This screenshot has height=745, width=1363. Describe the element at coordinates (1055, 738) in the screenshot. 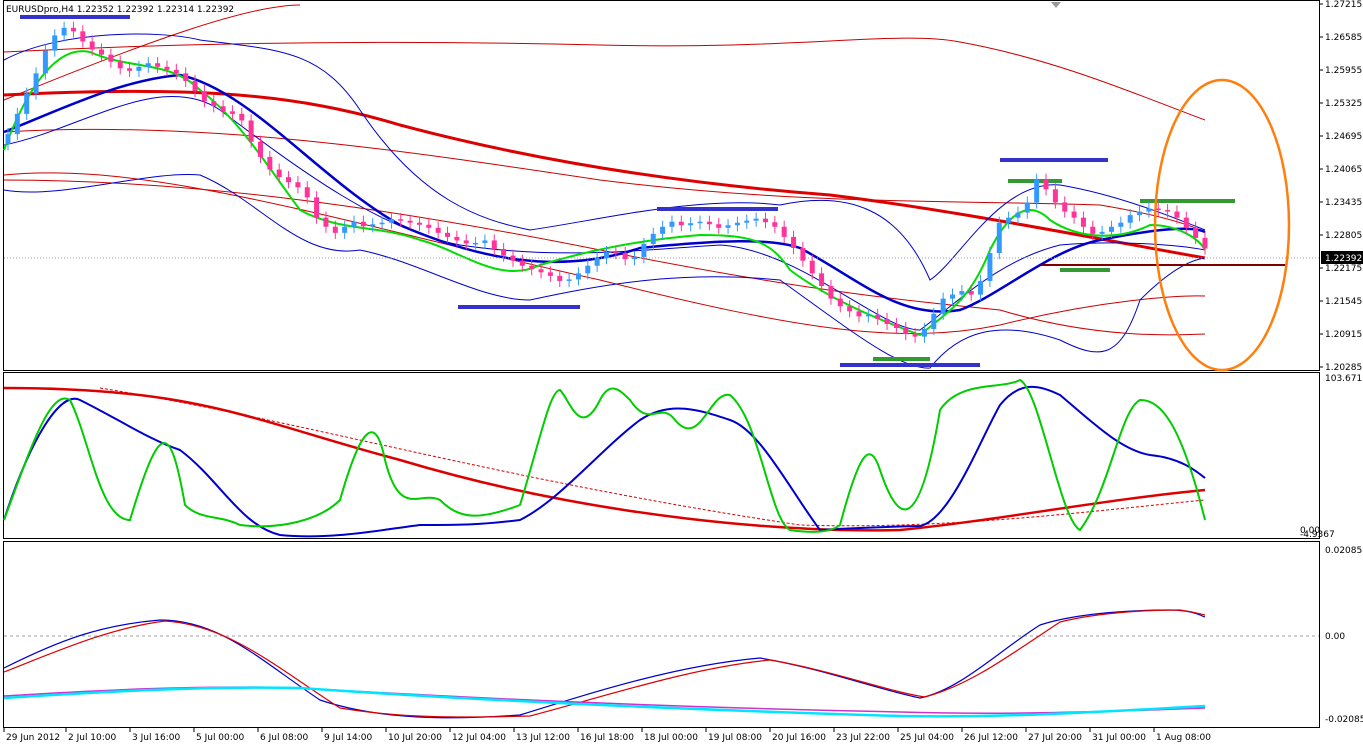

I see `time-tick-label: 27 Jul 20:00` at that location.